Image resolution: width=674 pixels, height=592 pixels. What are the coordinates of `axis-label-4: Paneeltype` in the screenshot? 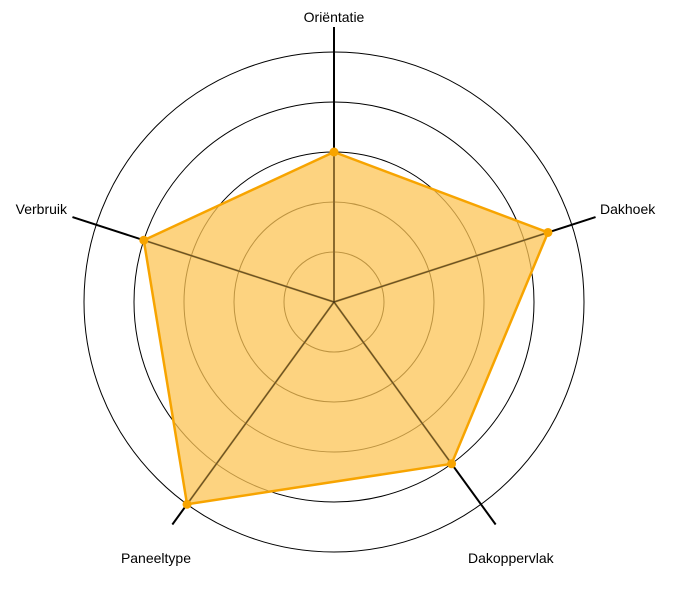 It's located at (156, 558).